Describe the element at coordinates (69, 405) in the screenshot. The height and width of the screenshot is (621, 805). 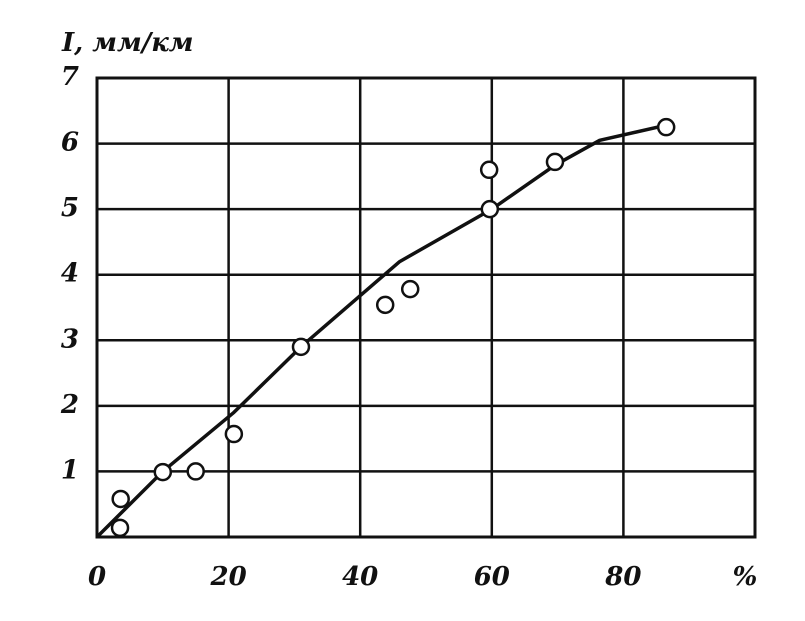
I see `y-tick-label: 2` at that location.